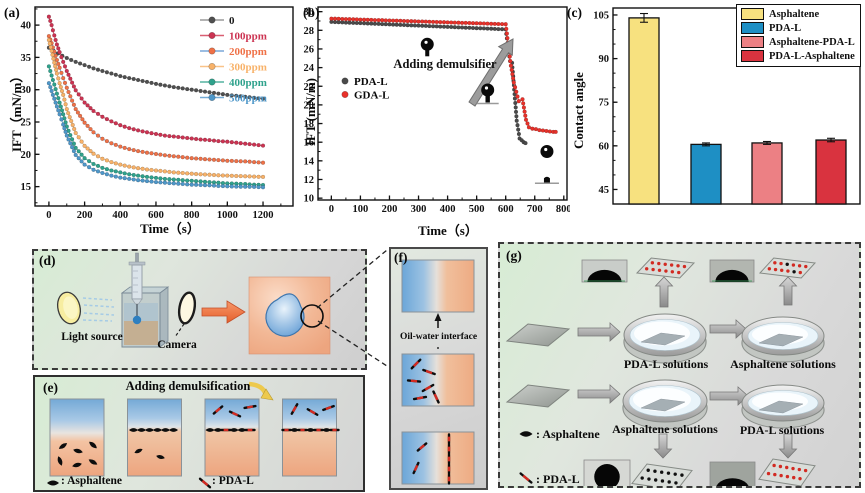 The height and width of the screenshot is (493, 865). I want to click on svg-text: 300, so click(419, 209).